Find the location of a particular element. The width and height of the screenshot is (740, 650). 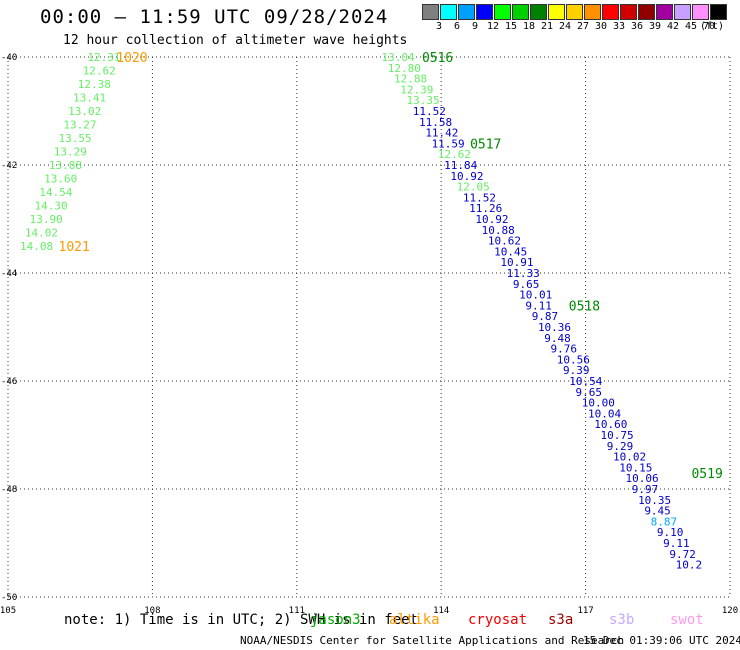

wave-height-value: 11.26 is located at coordinates (485, 208).